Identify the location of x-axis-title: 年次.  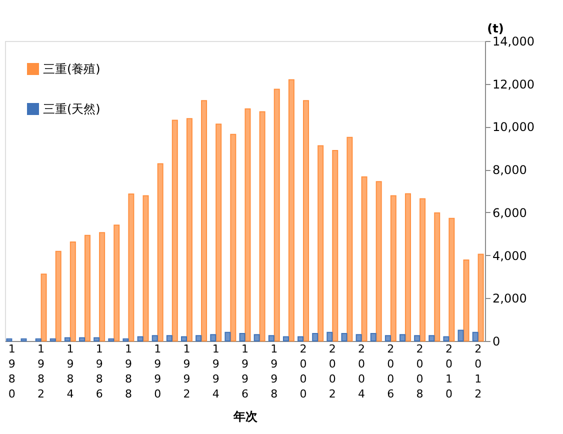
(245, 417).